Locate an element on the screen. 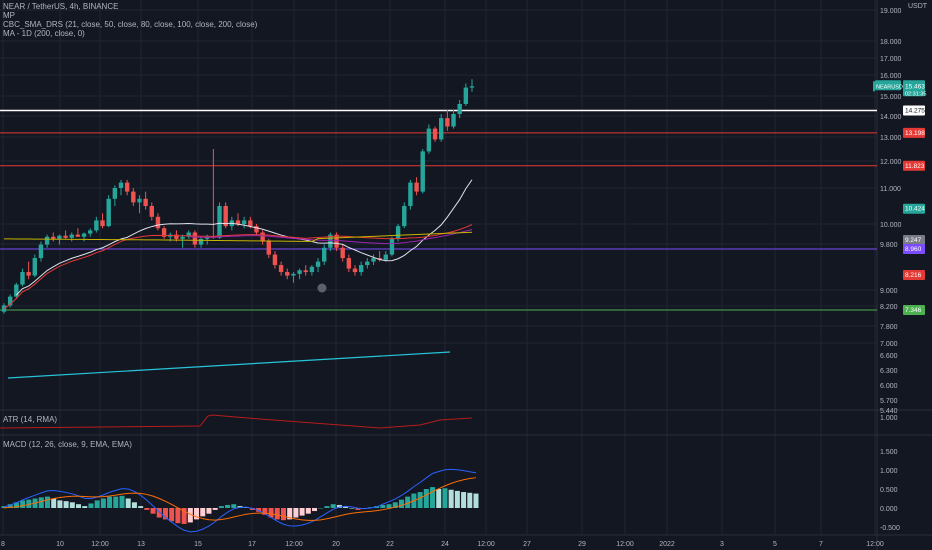 This screenshot has height=550, width=932. macd-axis-label: -0.500 is located at coordinates (890, 528).